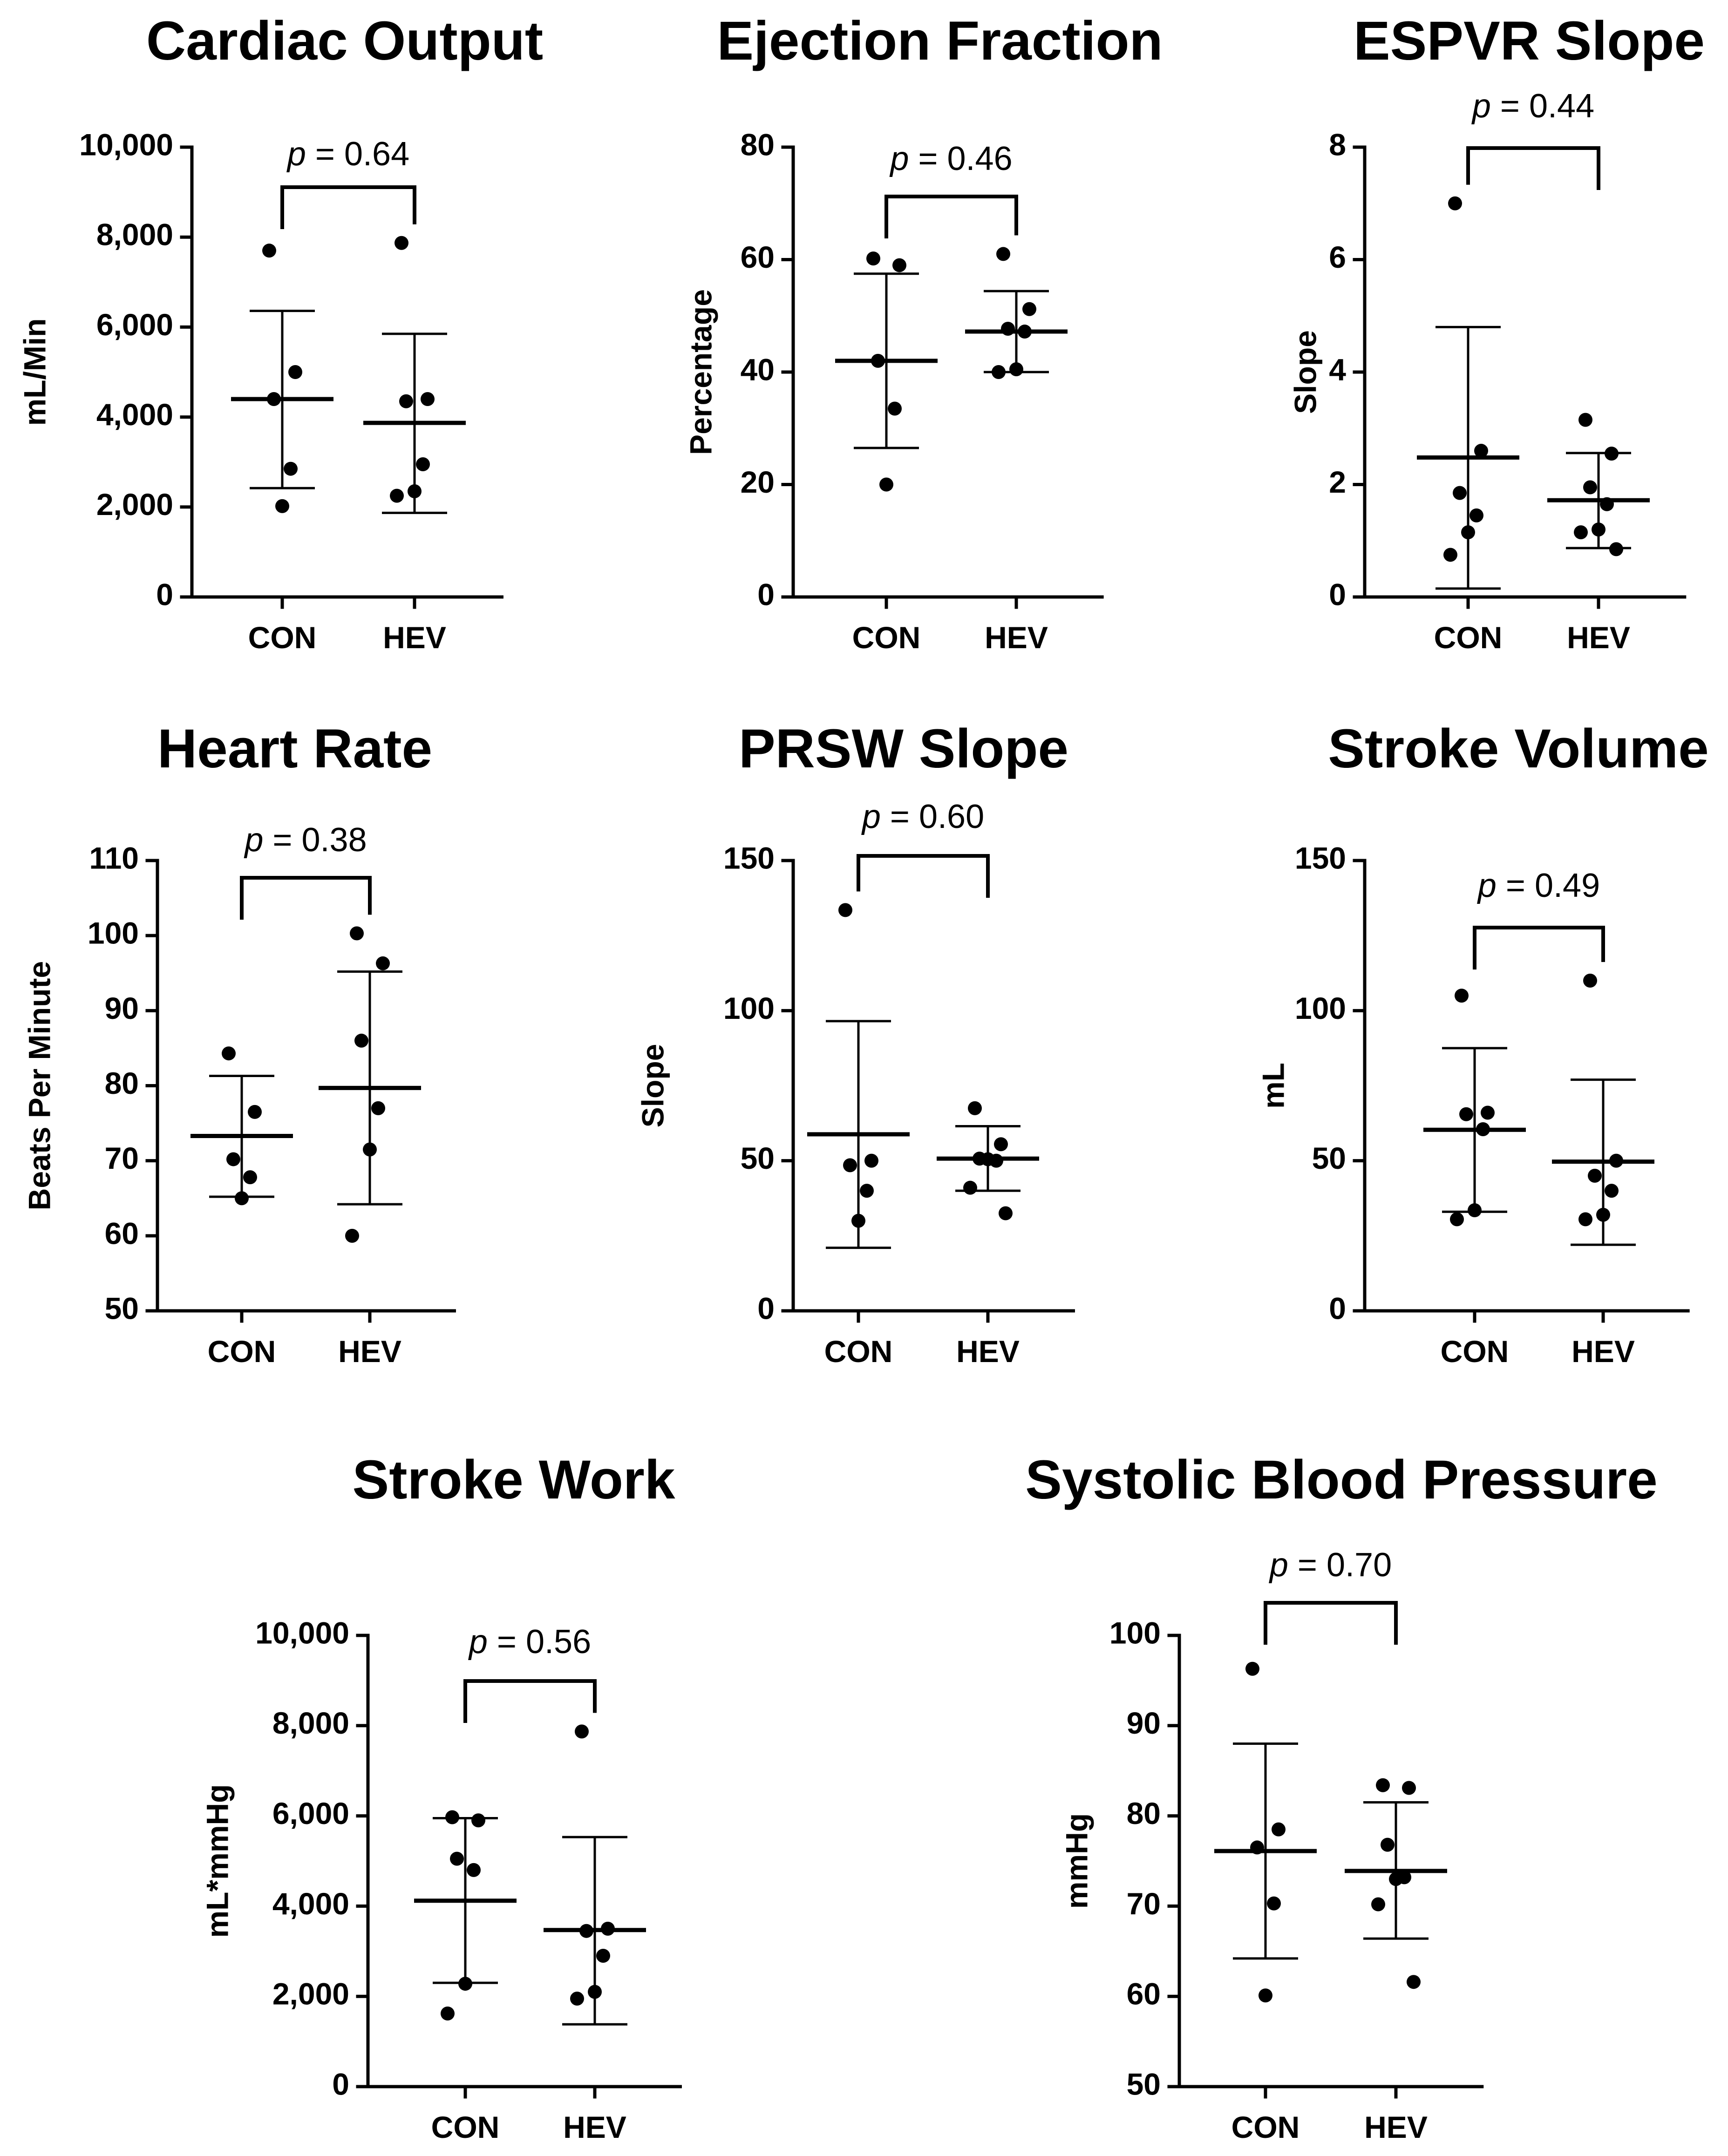 The height and width of the screenshot is (2156, 1728). What do you see at coordinates (758, 257) in the screenshot?
I see `y-tick-label: 60` at bounding box center [758, 257].